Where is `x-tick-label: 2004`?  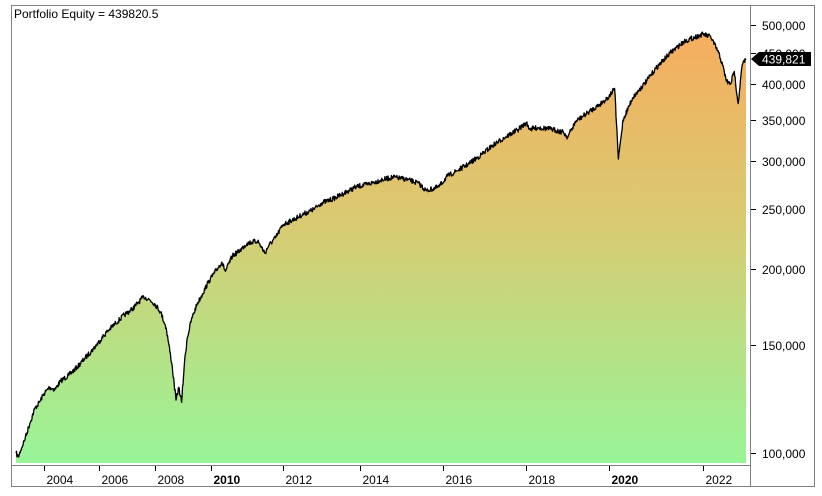 x-tick-label: 2004 is located at coordinates (60, 480).